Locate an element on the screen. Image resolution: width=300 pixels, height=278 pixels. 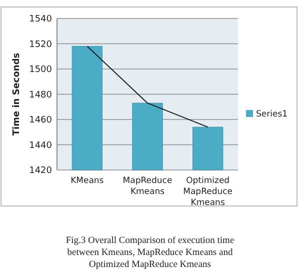
x-tick-label: Optimized MapReduce Kmeans is located at coordinates (208, 192).